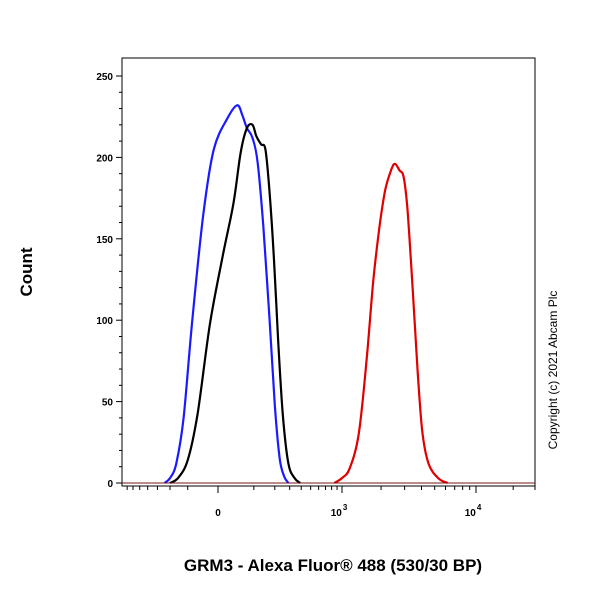 The image size is (600, 605). Describe the element at coordinates (331, 502) in the screenshot. I see `x-axis: 0 10³ 10⁴` at that location.